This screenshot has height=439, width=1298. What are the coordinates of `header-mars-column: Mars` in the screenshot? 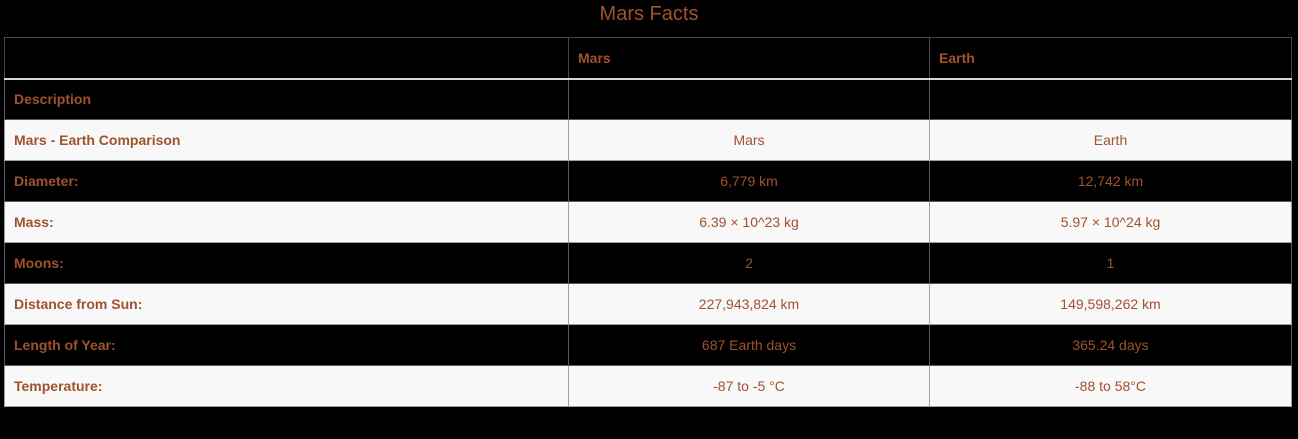 It's located at (749, 58).